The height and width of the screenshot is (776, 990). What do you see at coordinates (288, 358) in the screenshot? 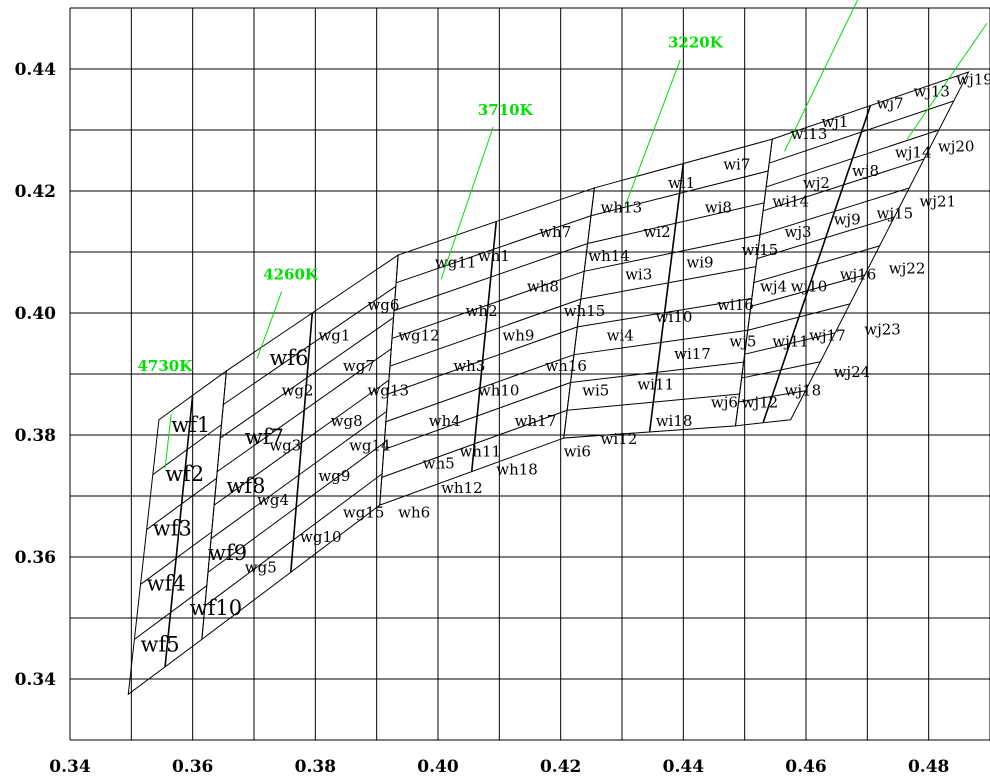
I see `bin-label-wf6: wf6` at bounding box center [288, 358].